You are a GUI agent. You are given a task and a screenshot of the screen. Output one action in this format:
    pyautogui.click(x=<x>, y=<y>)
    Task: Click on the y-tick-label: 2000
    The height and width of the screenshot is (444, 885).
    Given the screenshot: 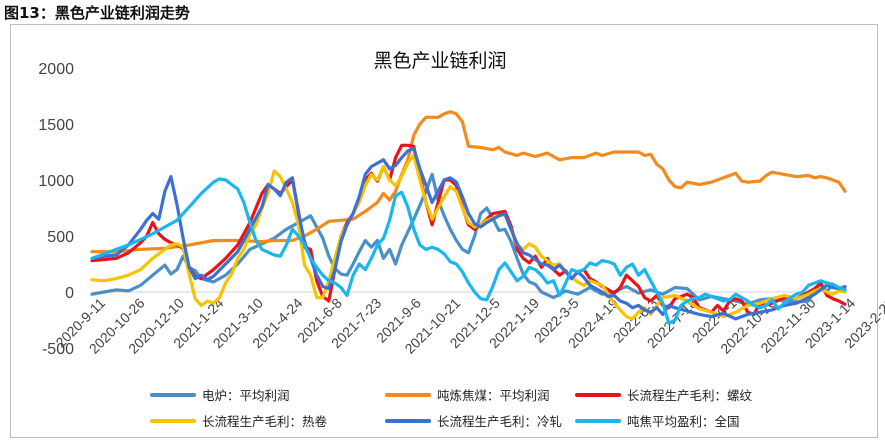 What is the action you would take?
    pyautogui.click(x=56, y=69)
    